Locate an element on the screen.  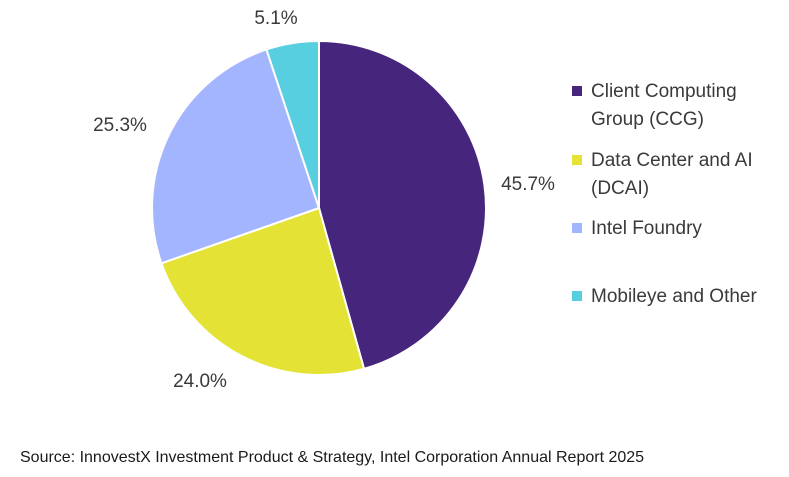
legend-label-1-line-1: Client Computing is located at coordinates (664, 91).